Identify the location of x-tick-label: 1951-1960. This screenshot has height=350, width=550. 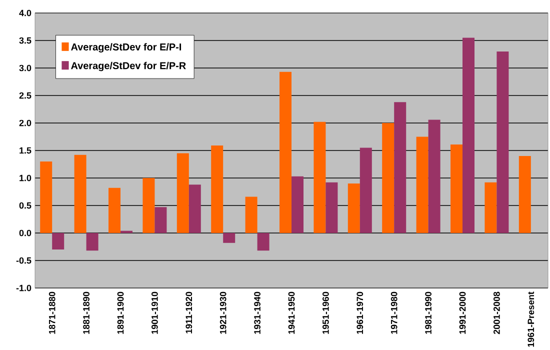
(325, 313).